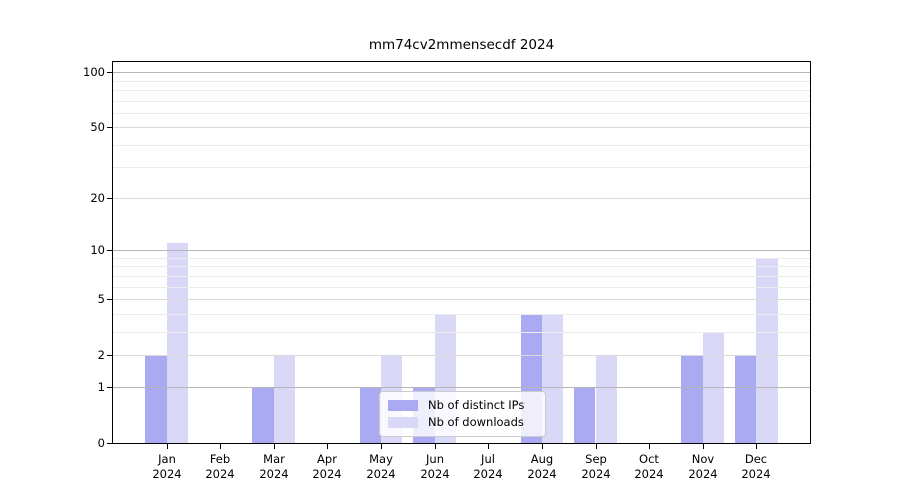 The image size is (900, 500). What do you see at coordinates (274, 466) in the screenshot?
I see `x-tick-label-mar: Mar 2024` at bounding box center [274, 466].